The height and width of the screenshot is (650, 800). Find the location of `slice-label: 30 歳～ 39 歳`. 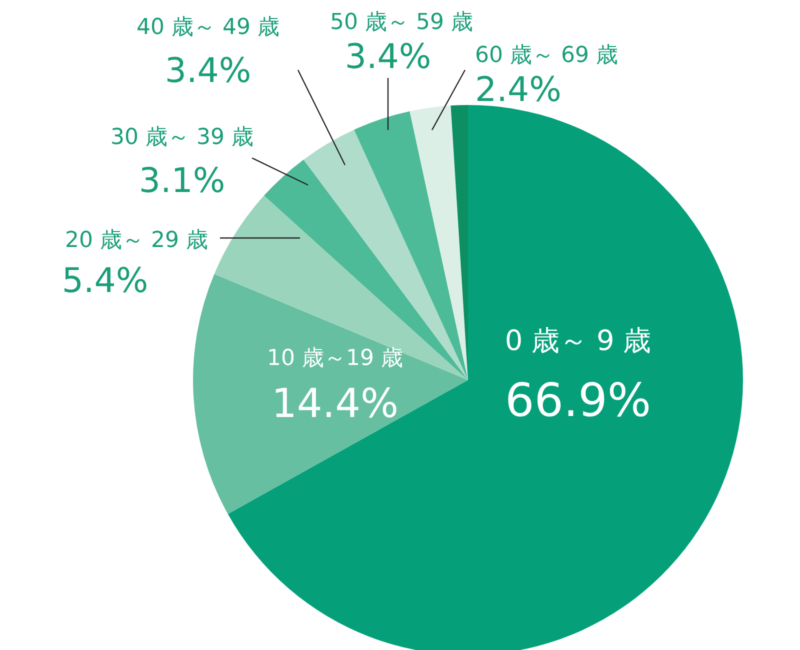

slice-label: 30 歳～ 39 歳 is located at coordinates (182, 137).